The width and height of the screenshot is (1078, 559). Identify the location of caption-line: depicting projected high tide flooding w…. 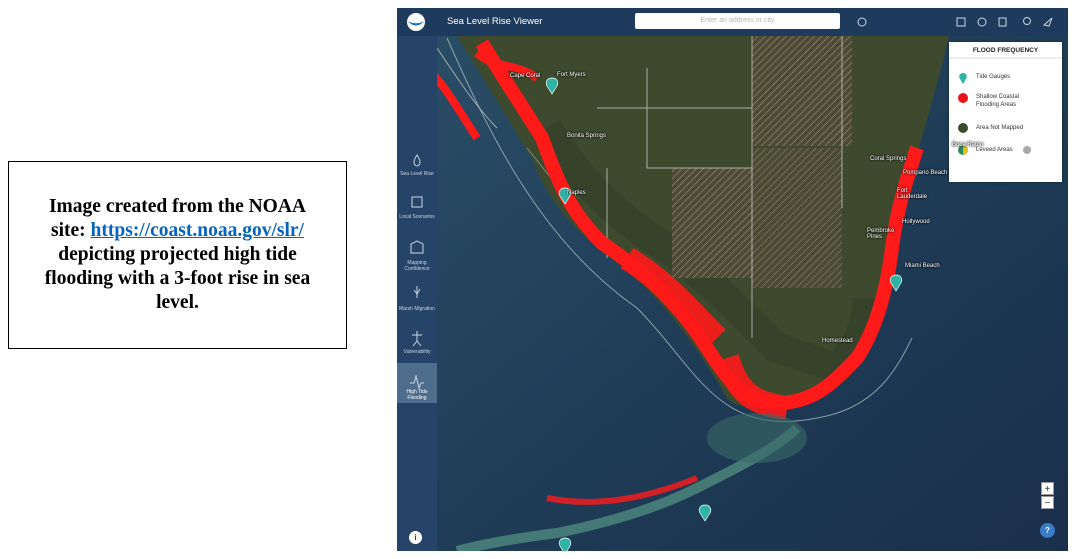
(177, 278).